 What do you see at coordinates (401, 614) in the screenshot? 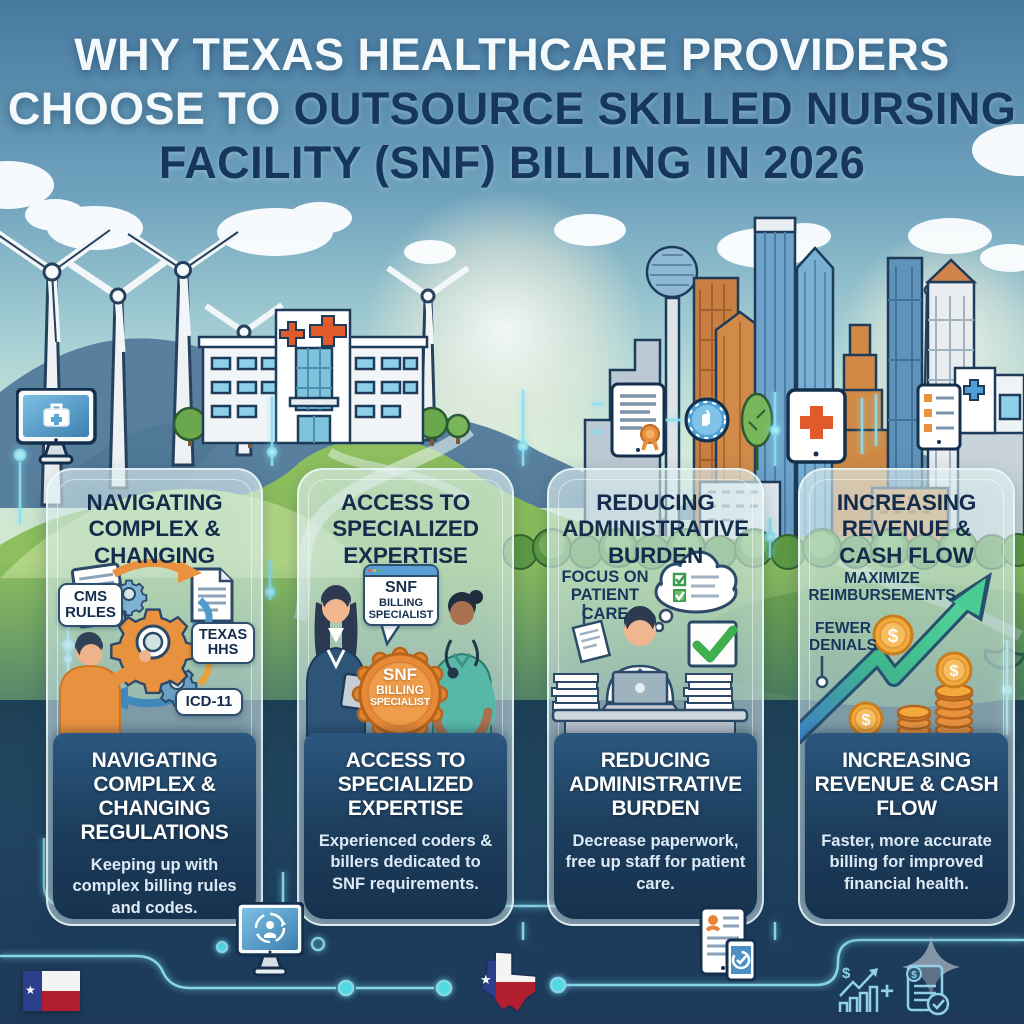
I see `bubble-text-3: SPECIALIST` at bounding box center [401, 614].